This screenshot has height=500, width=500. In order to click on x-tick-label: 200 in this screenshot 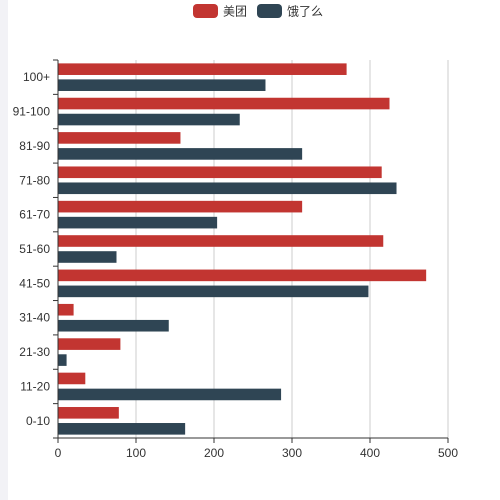, I will do `click(214, 453)`.